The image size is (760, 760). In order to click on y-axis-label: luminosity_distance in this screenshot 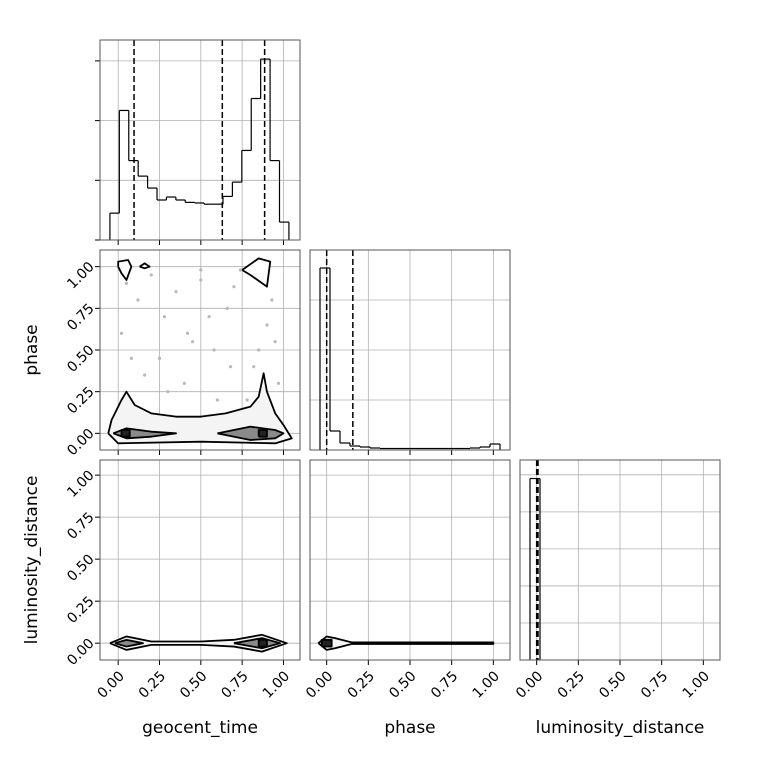, I will do `click(32, 560)`.